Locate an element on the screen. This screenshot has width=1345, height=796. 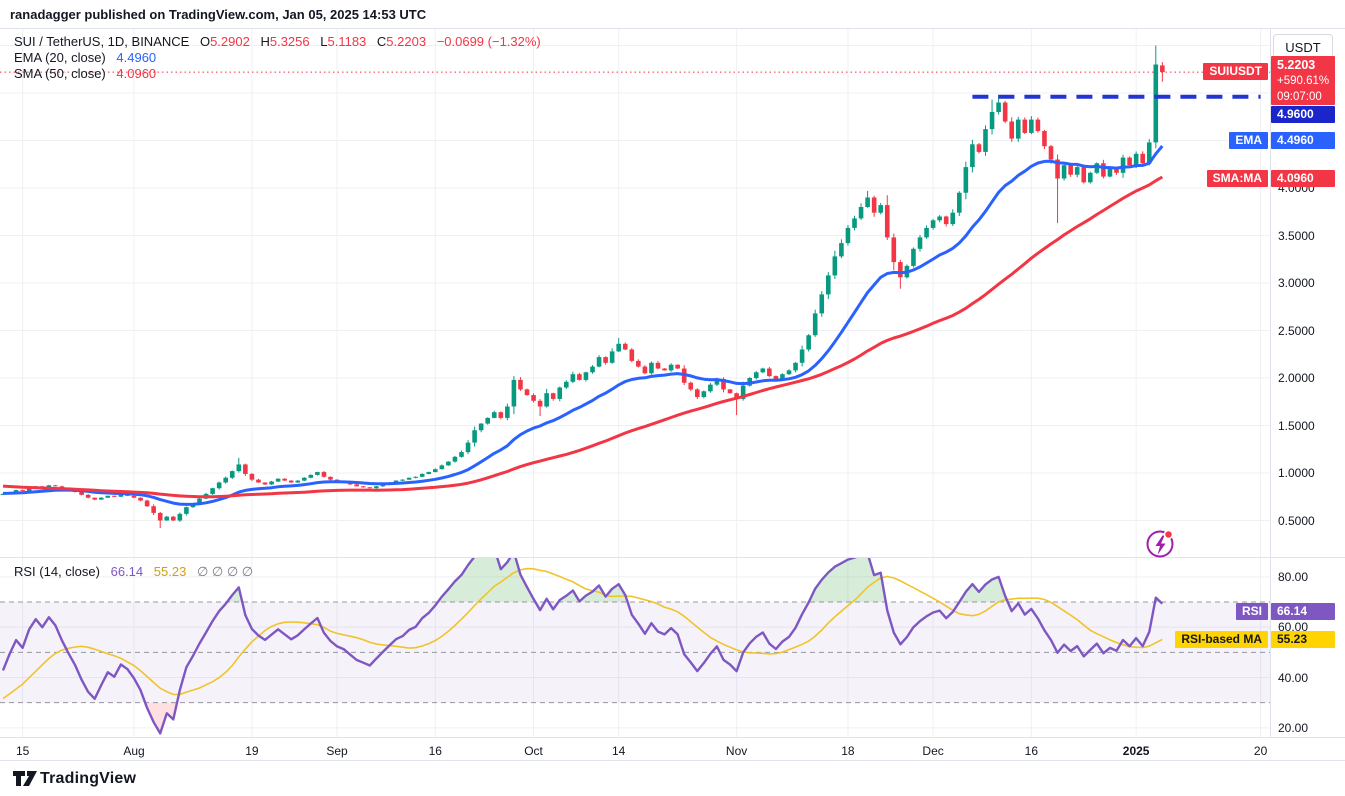
change-value: −0.0699 (−1.32%) is located at coordinates (488, 41).